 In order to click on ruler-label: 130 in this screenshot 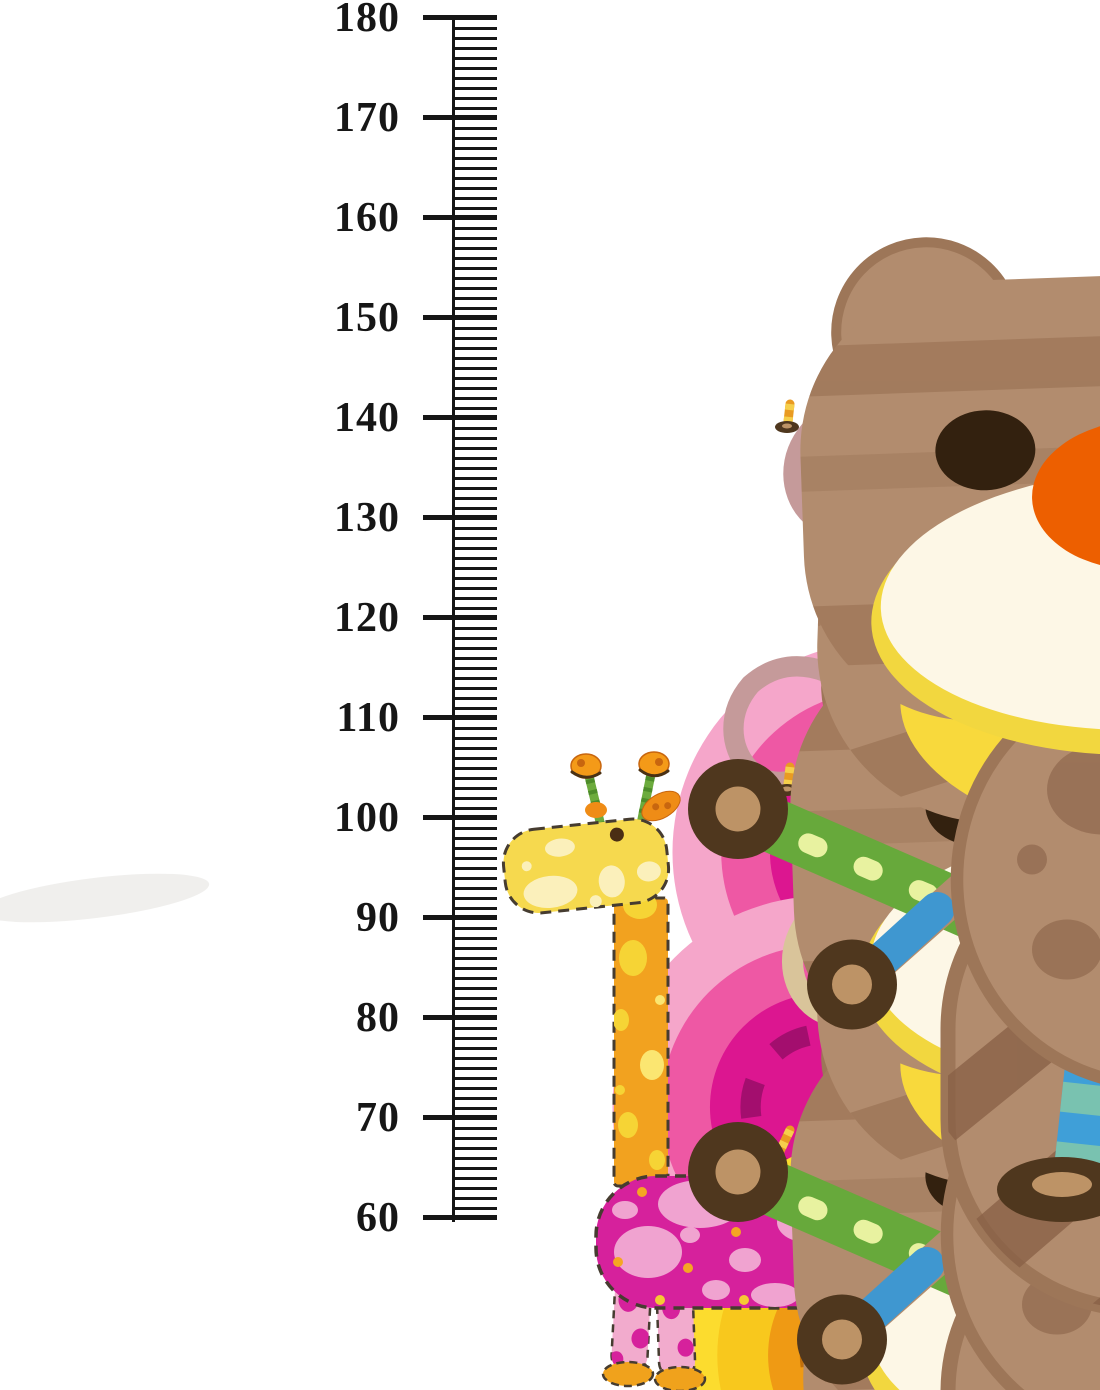, I will do `click(367, 518)`.